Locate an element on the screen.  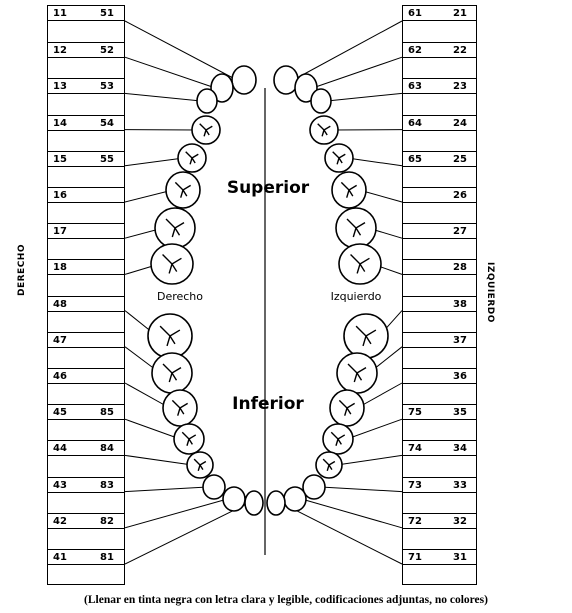
tooth-row-36: 36 is located at coordinates (439, 386).